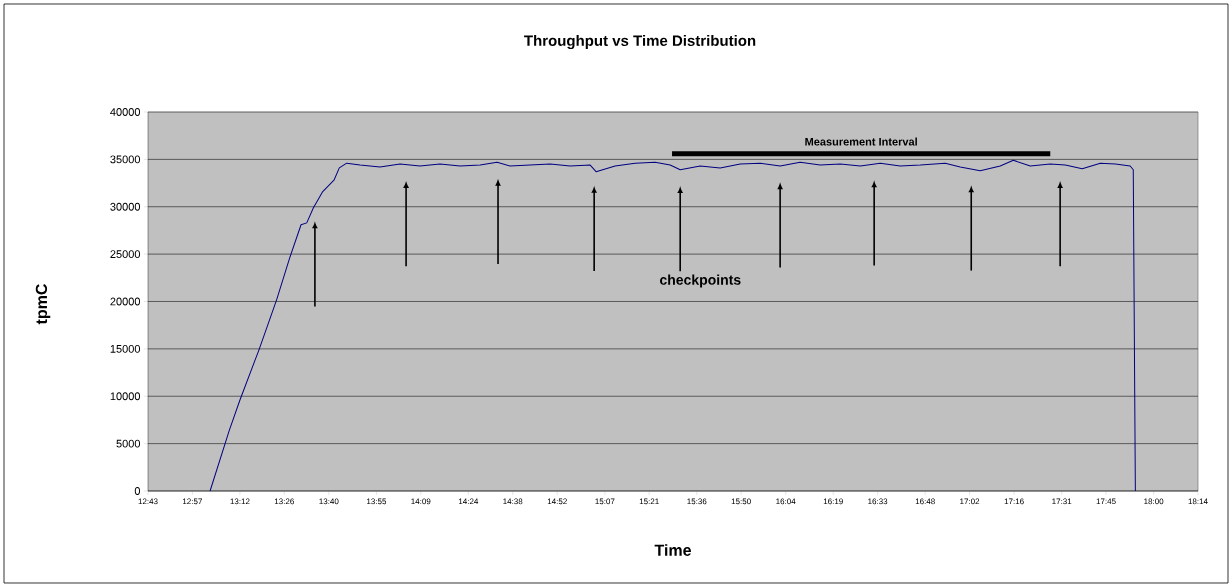 The height and width of the screenshot is (587, 1232). I want to click on x-tick-label: 18:00, so click(1154, 501).